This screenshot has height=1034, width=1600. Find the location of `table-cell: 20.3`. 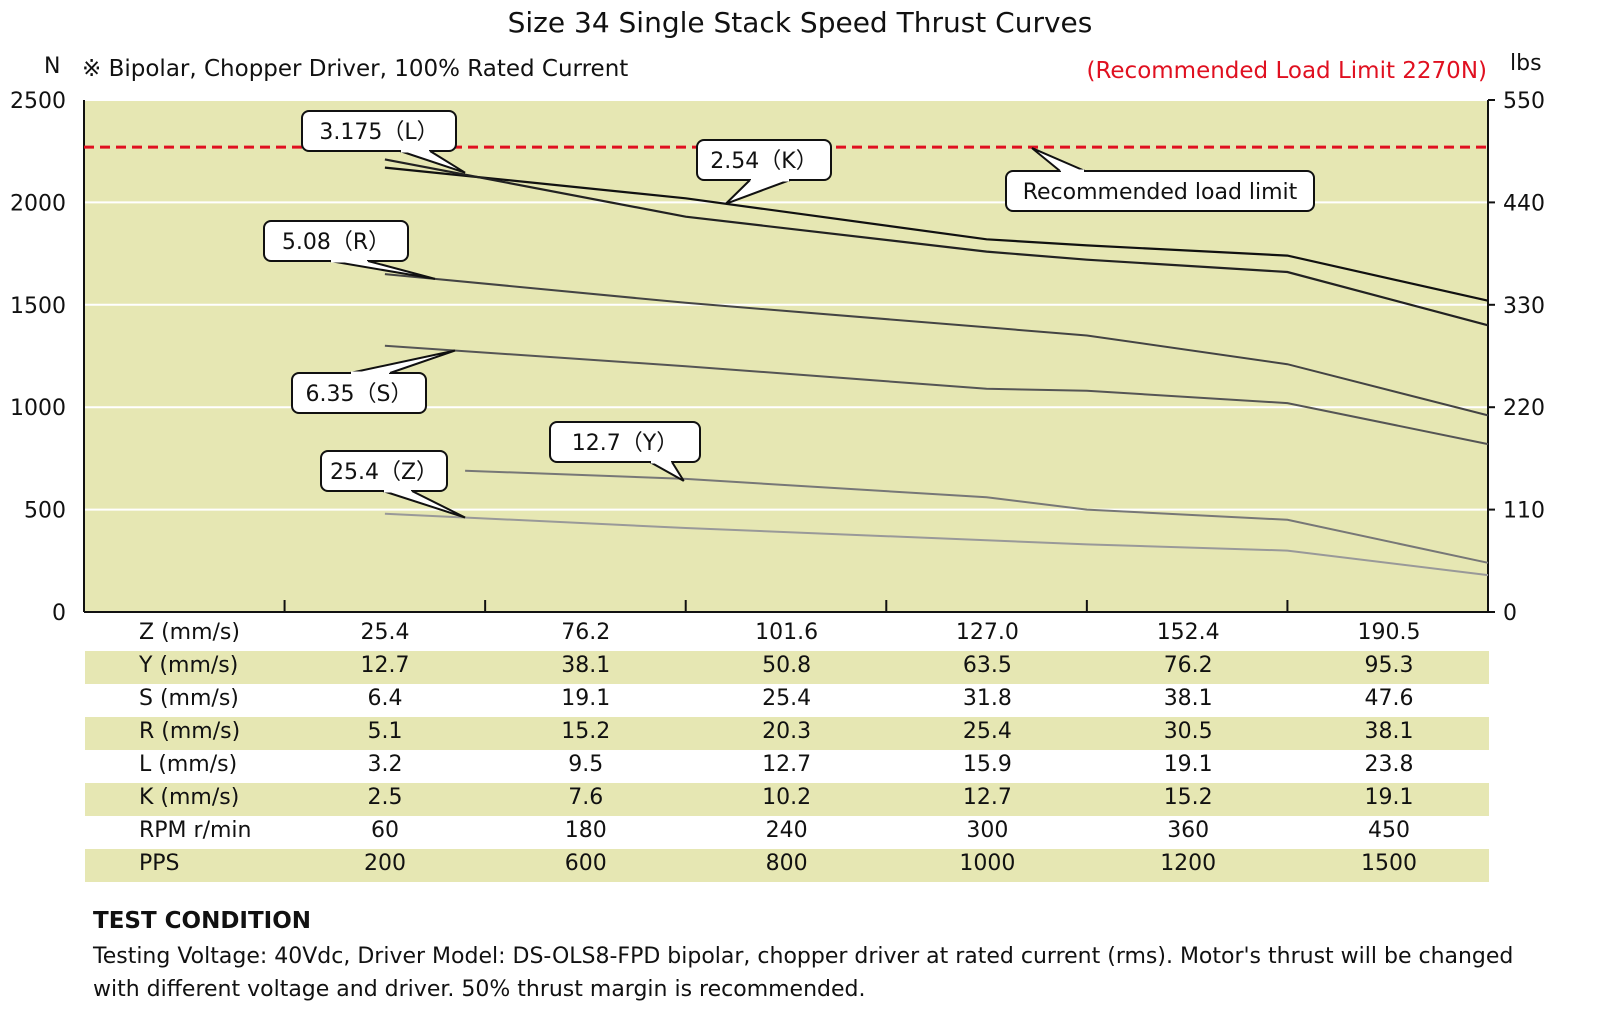

table-cell: 20.3 is located at coordinates (787, 731).